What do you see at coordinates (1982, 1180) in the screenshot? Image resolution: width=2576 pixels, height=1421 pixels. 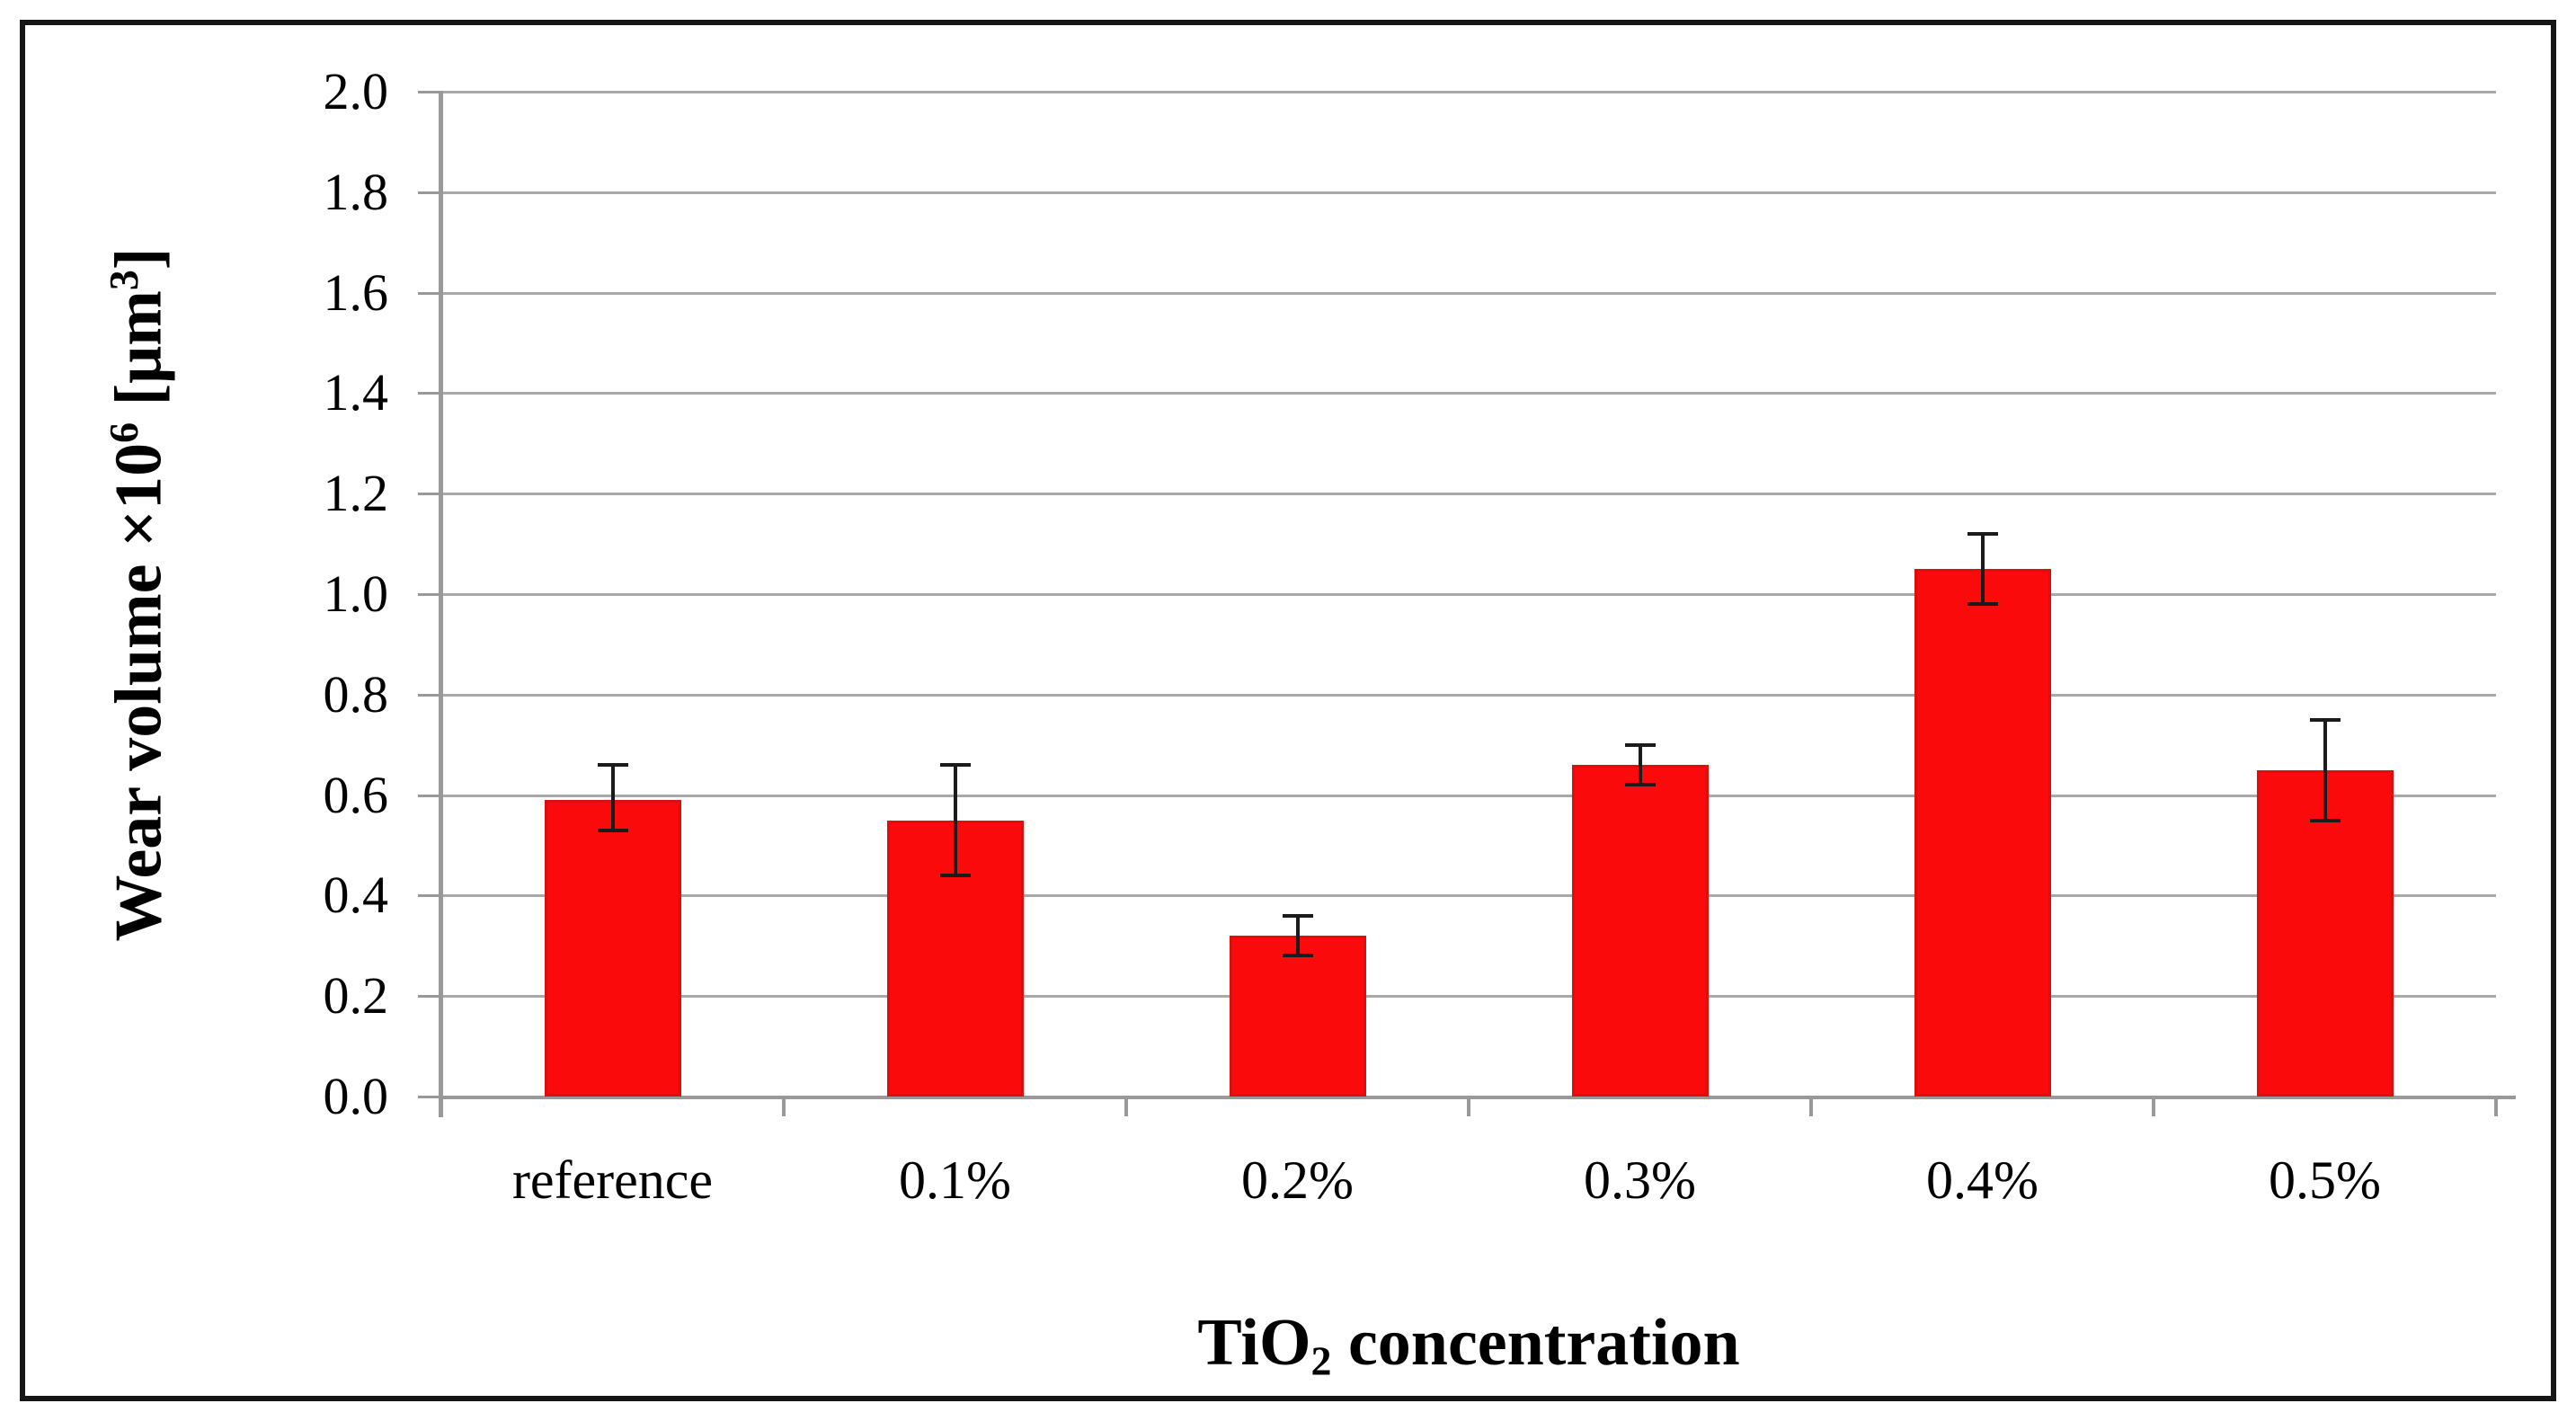 I see `x-tick-label: 0.4%` at bounding box center [1982, 1180].